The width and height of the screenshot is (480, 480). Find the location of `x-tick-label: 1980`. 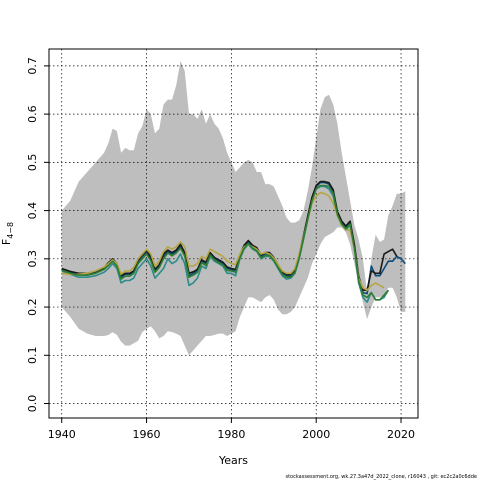

x-tick-label: 1980 is located at coordinates (231, 434).